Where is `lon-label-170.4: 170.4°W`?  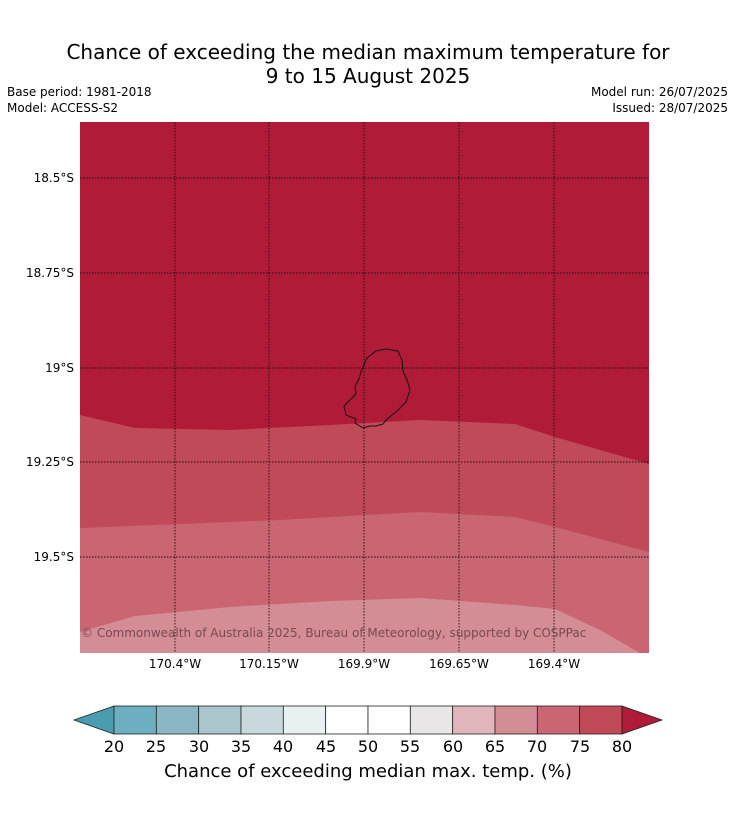
lon-label-170.4: 170.4°W is located at coordinates (175, 664).